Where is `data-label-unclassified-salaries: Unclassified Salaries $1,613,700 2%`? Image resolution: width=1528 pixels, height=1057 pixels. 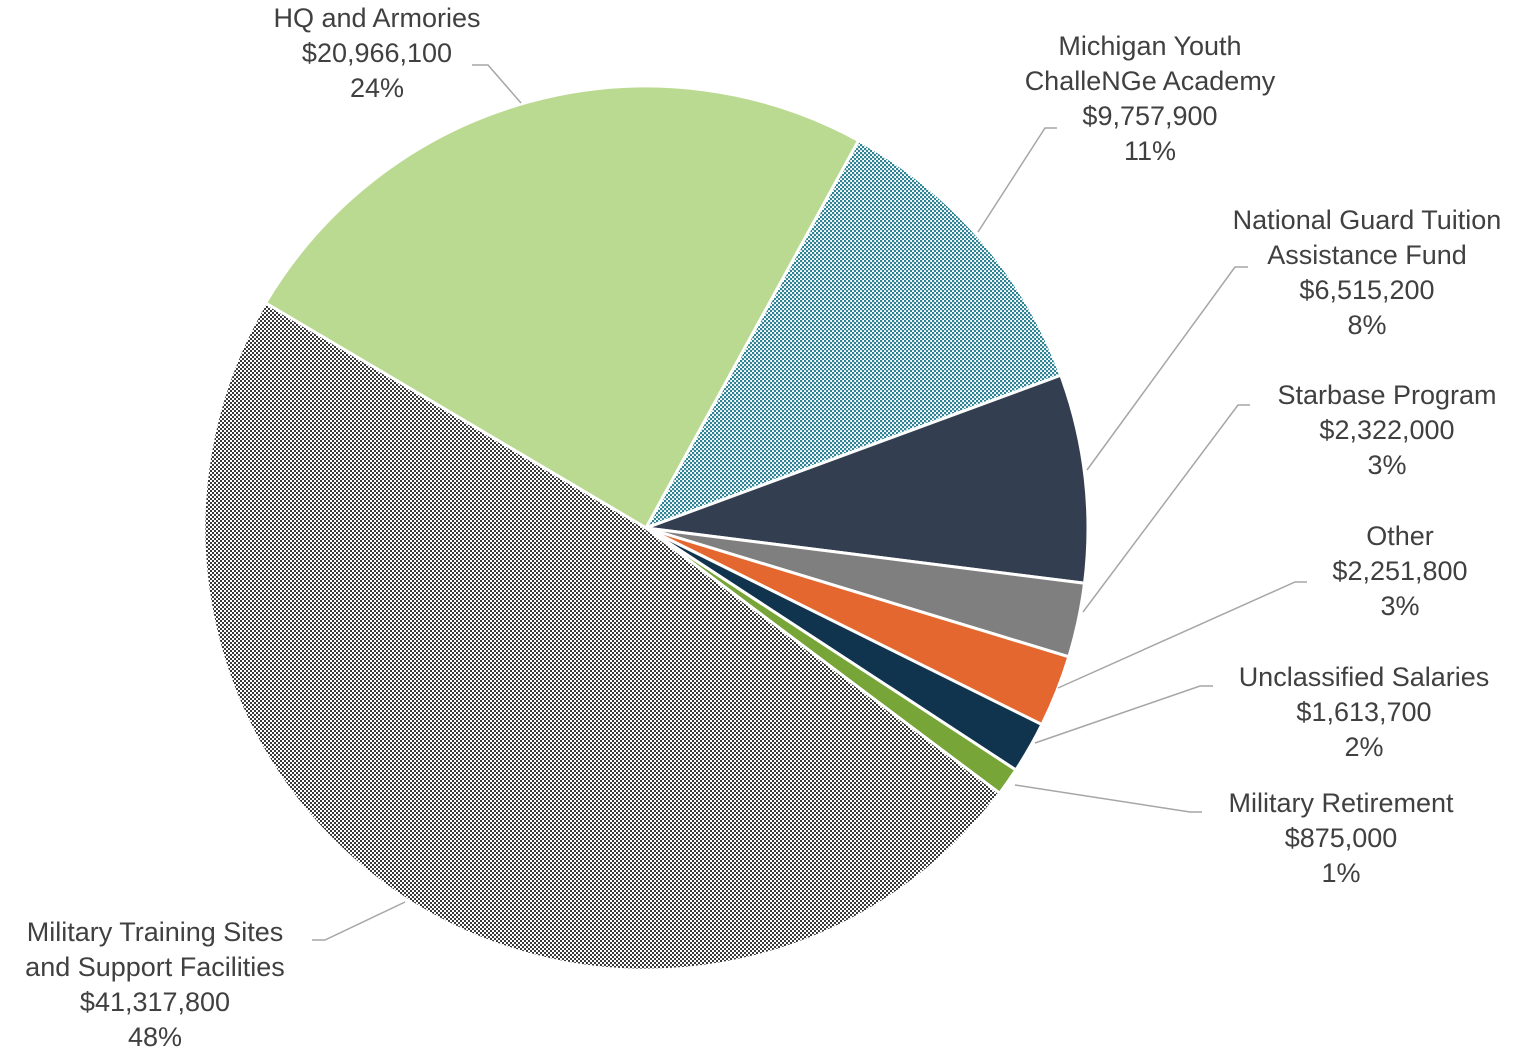 data-label-unclassified-salaries: Unclassified Salaries $1,613,700 2% is located at coordinates (1364, 712).